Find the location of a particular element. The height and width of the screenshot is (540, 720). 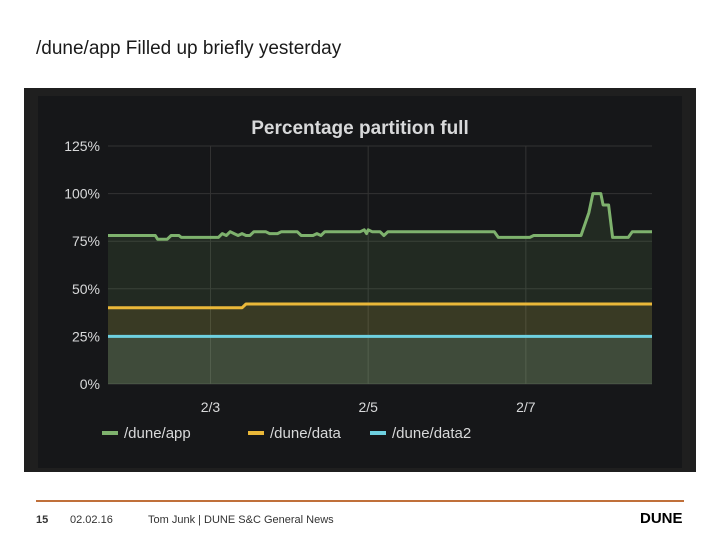

legend-layer: /dune/app/dune/data/dune/data2 is located at coordinates (286, 433).